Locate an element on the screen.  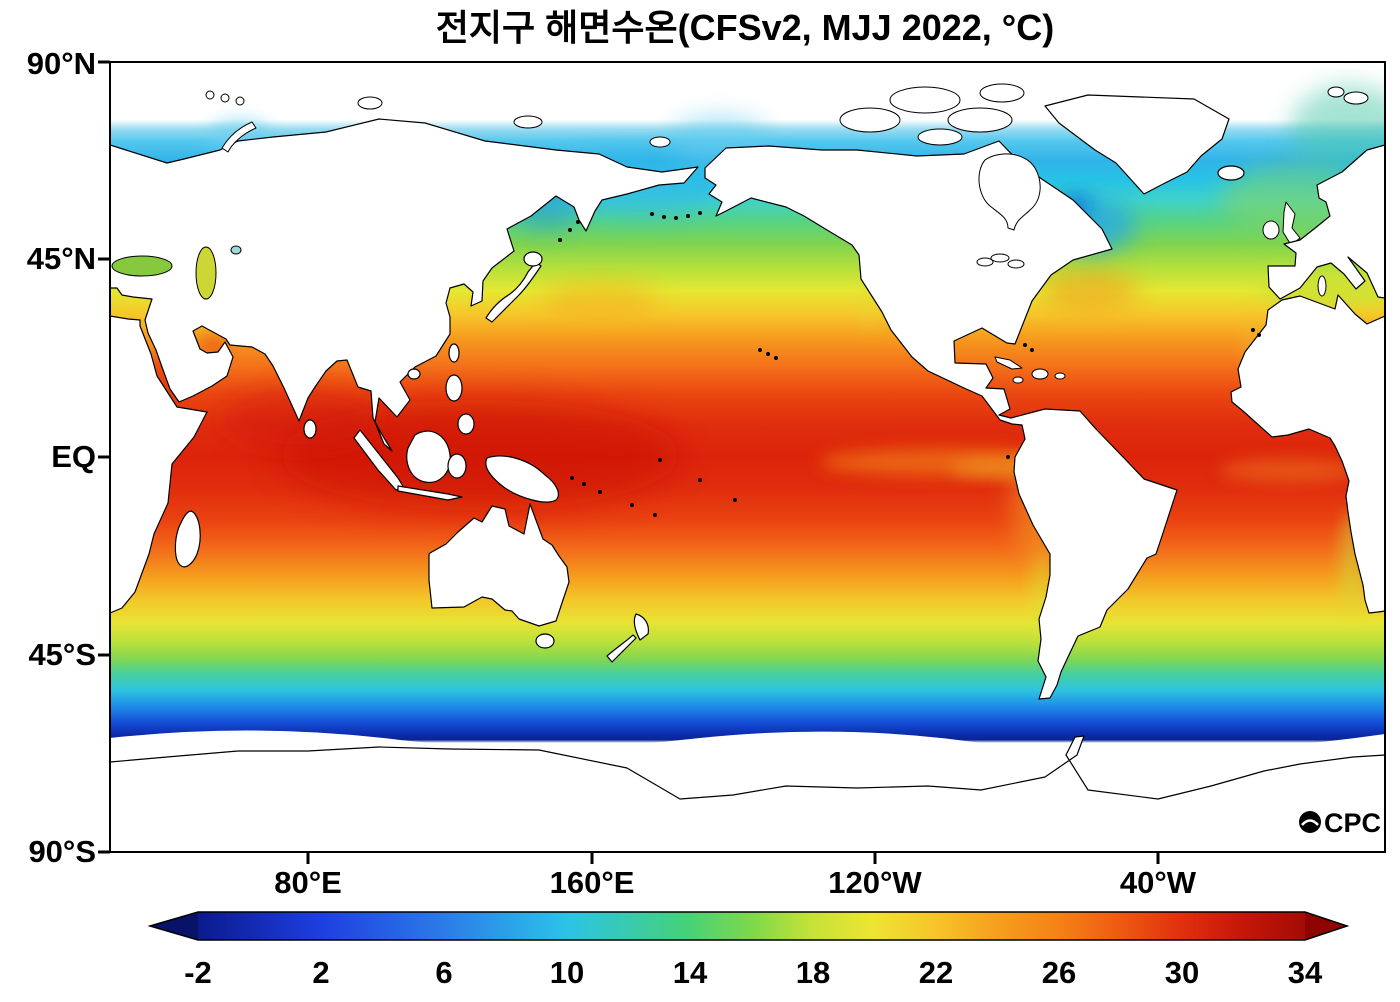
island-sri-lanka is located at coordinates (310, 429).